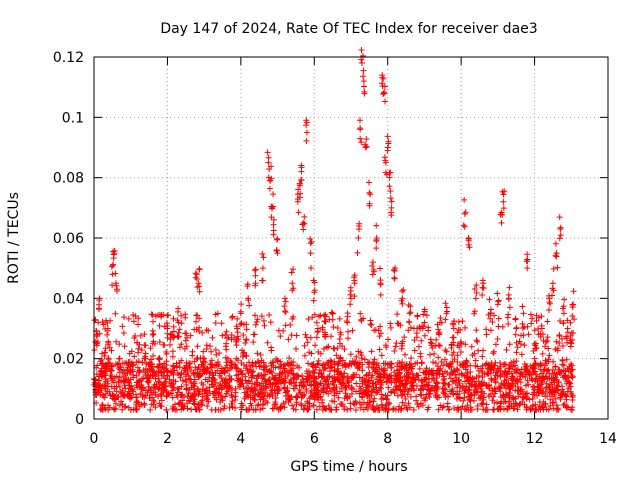 The image size is (640, 480). I want to click on y-tick-label: 0.06, so click(68, 239).